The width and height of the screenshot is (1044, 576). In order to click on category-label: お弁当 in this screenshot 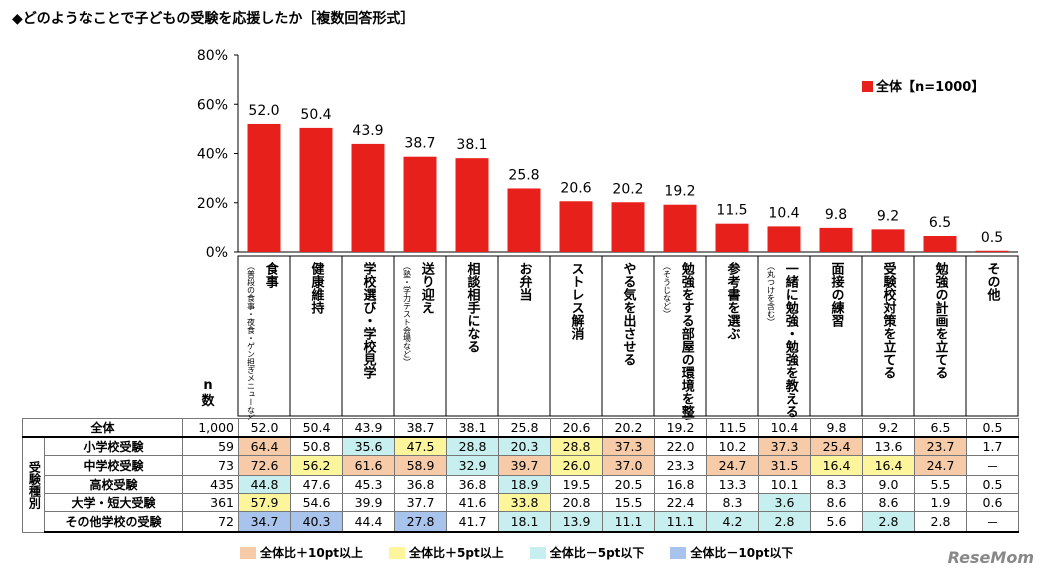, I will do `click(525, 282)`.